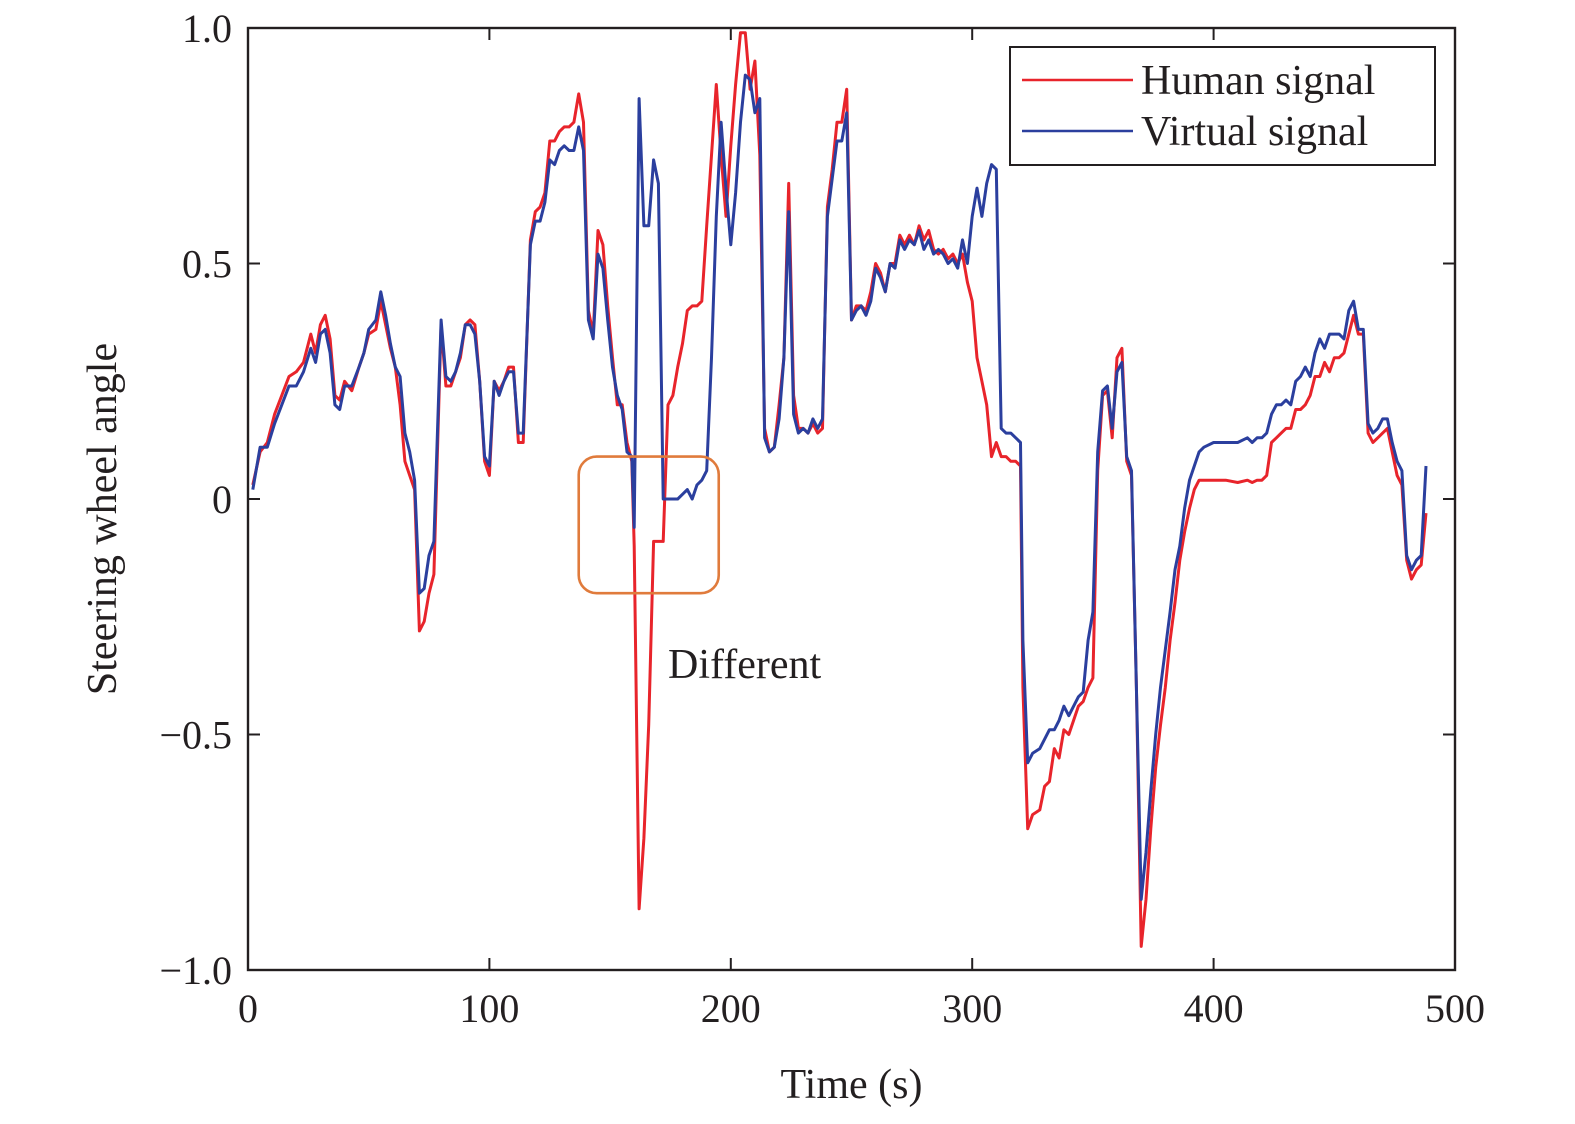 The width and height of the screenshot is (1575, 1124). What do you see at coordinates (103, 519) in the screenshot?
I see `y-axis-label: Steering wheel angle` at bounding box center [103, 519].